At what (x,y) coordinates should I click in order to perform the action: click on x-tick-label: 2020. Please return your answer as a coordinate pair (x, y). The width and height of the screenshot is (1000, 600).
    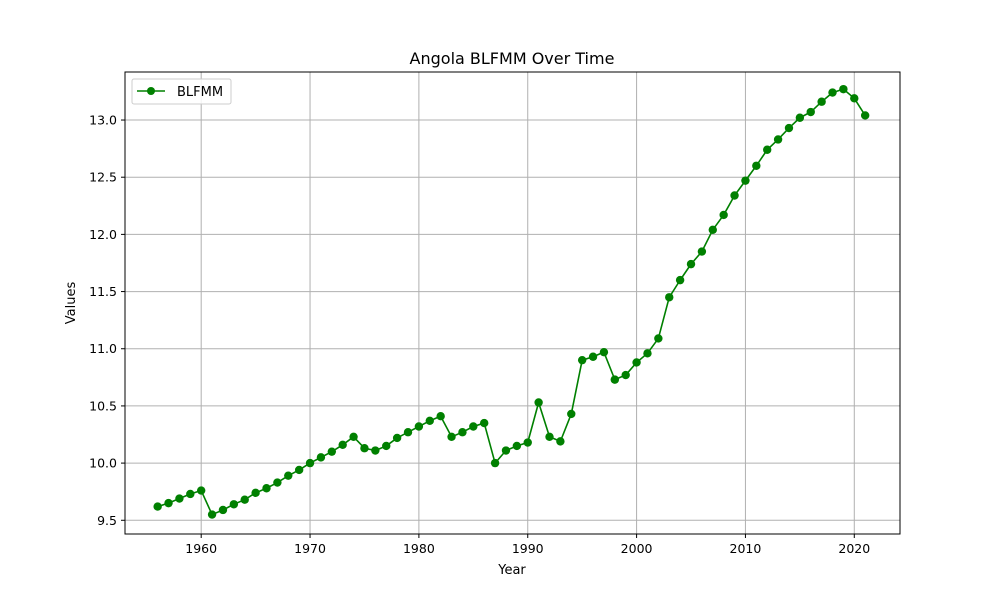
    Looking at the image, I should click on (854, 548).